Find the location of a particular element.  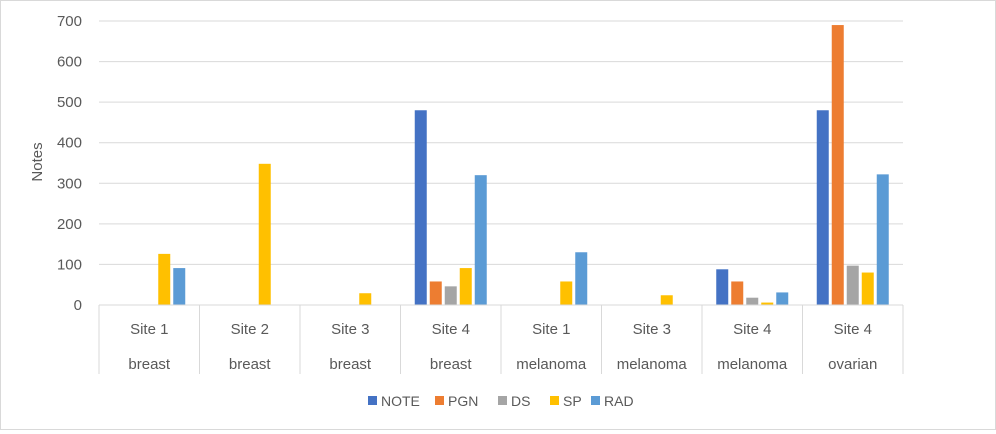

legend-label-pgn: PGN is located at coordinates (463, 401).